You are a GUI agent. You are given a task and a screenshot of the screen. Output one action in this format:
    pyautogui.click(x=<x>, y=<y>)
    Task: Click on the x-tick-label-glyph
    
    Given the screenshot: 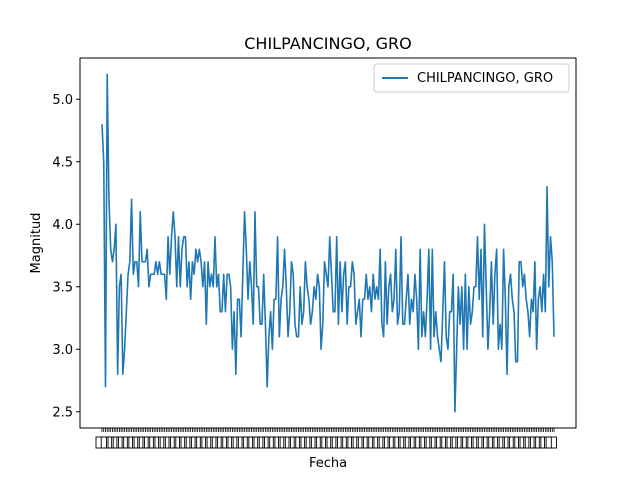 What is the action you would take?
    pyautogui.click(x=550, y=442)
    